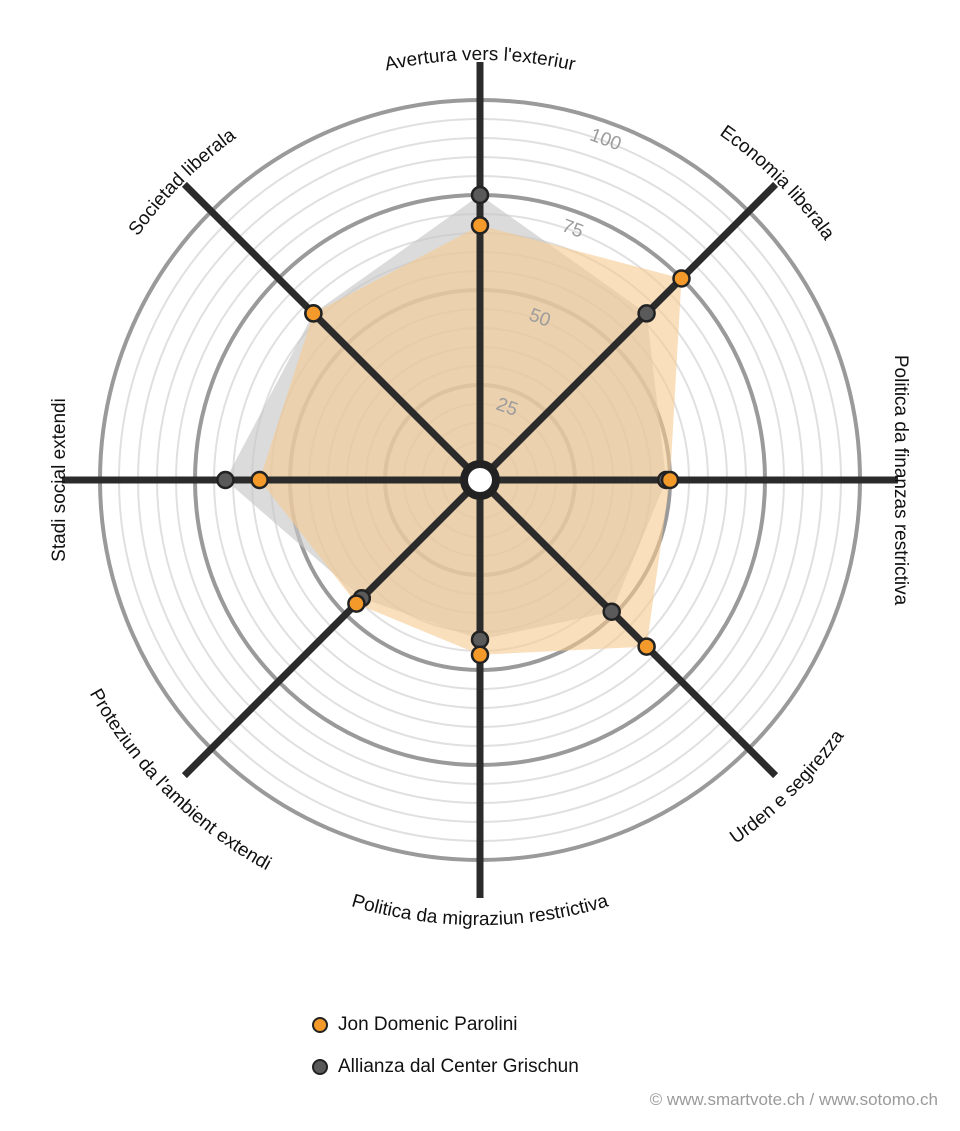 The height and width of the screenshot is (1131, 960). Describe the element at coordinates (480, 655) in the screenshot. I see `data-point-jon-domenic-parolini-politica-da-migraziun-restrictiva` at that location.